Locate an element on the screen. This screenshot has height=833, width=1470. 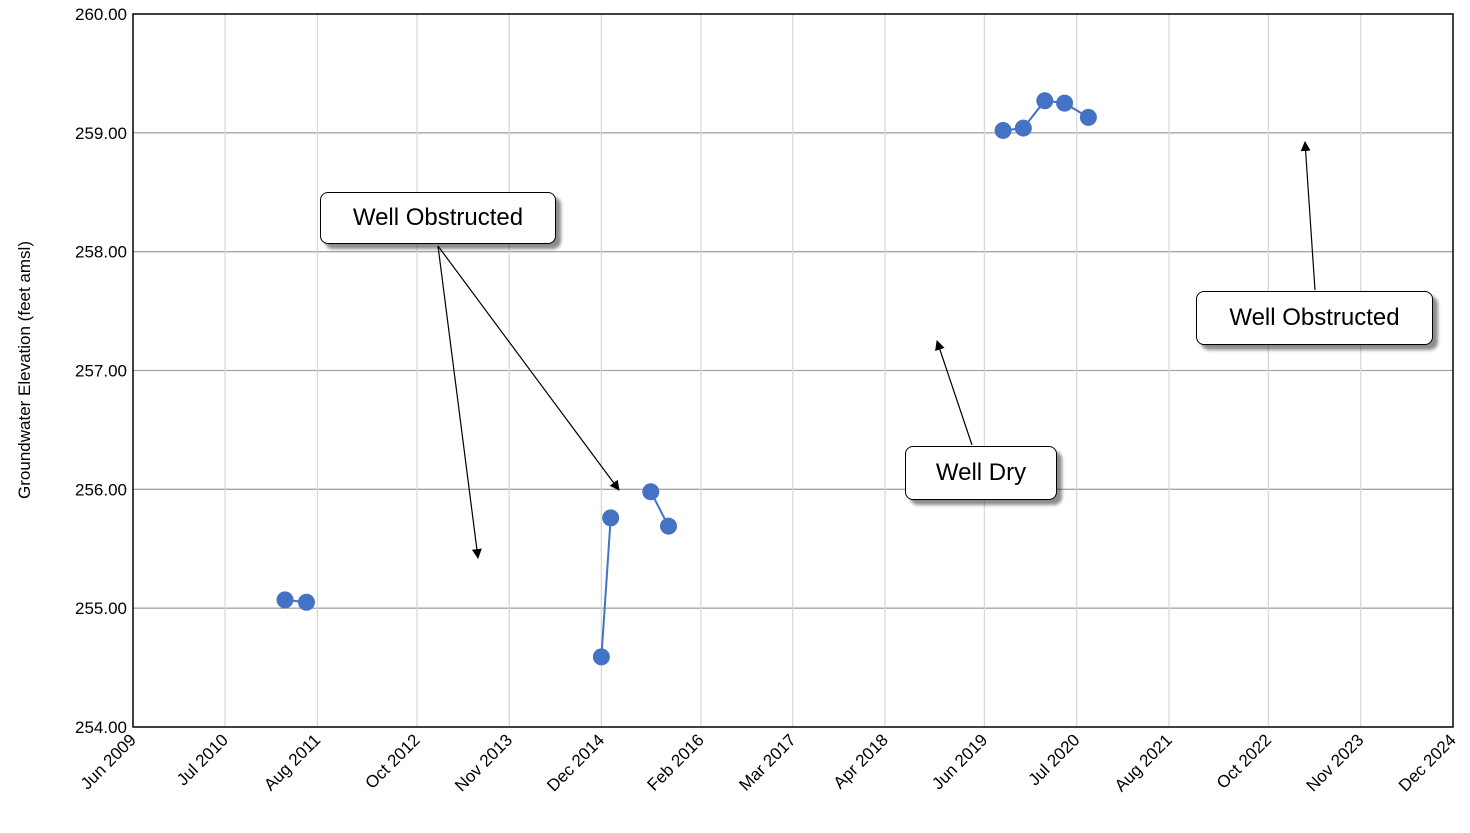
x-tick-label: Aug 2011 is located at coordinates (292, 762).